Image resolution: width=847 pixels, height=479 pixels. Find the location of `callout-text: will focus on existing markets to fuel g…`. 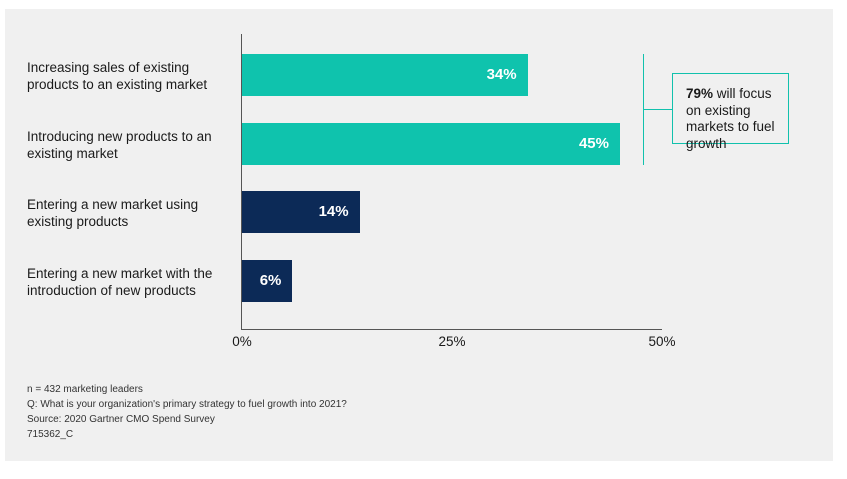

callout-text: will focus on existing markets to fuel g… is located at coordinates (730, 118).